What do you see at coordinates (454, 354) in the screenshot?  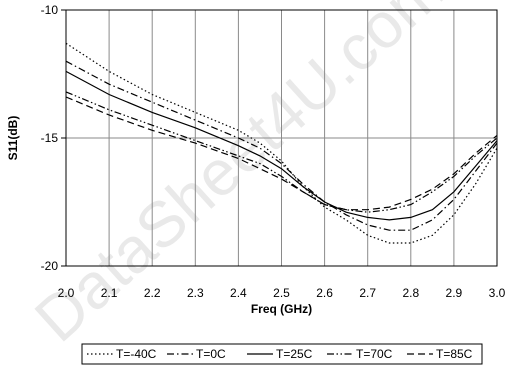 I see `legend-label: T=85C` at bounding box center [454, 354].